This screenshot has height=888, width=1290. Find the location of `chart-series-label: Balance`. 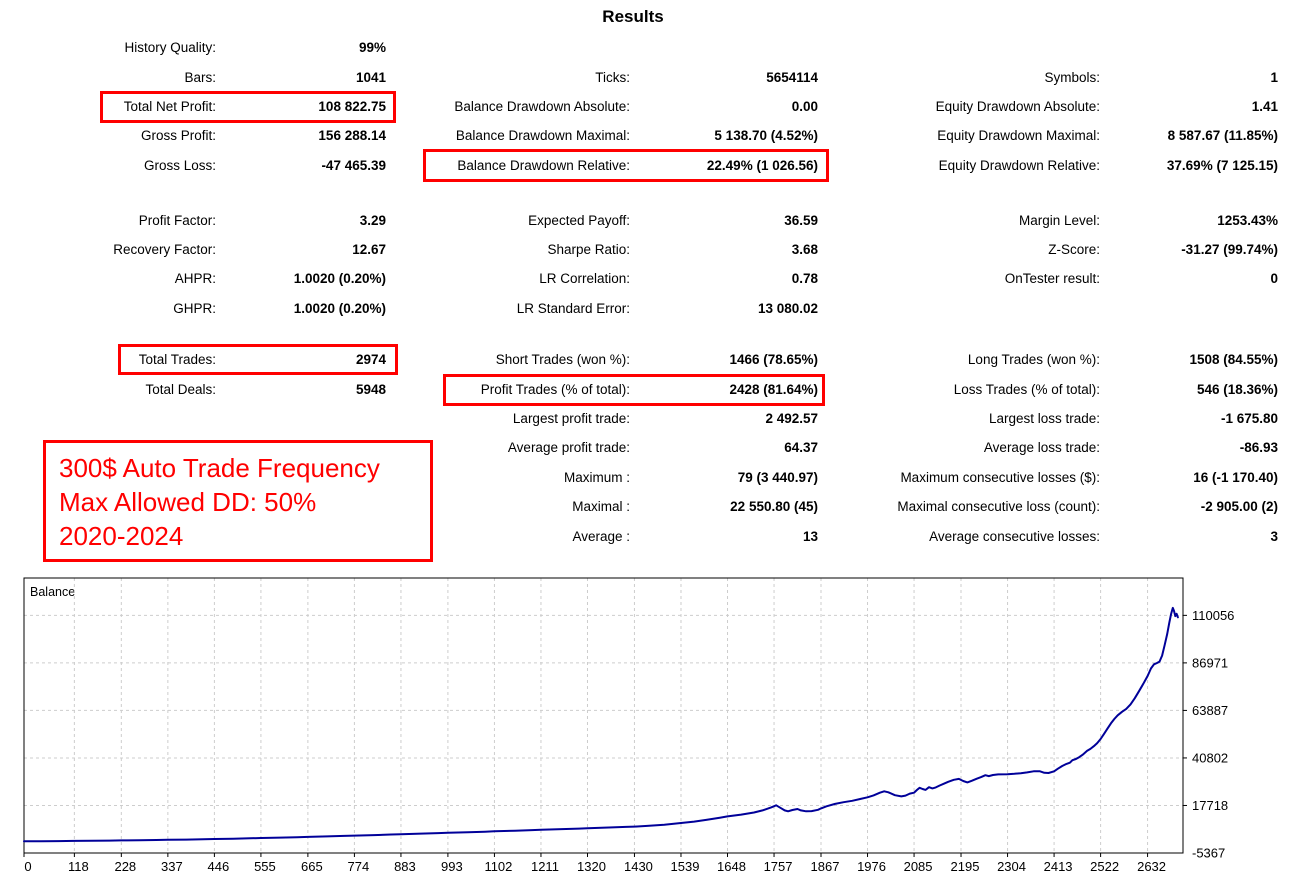

chart-series-label: Balance is located at coordinates (52, 592).